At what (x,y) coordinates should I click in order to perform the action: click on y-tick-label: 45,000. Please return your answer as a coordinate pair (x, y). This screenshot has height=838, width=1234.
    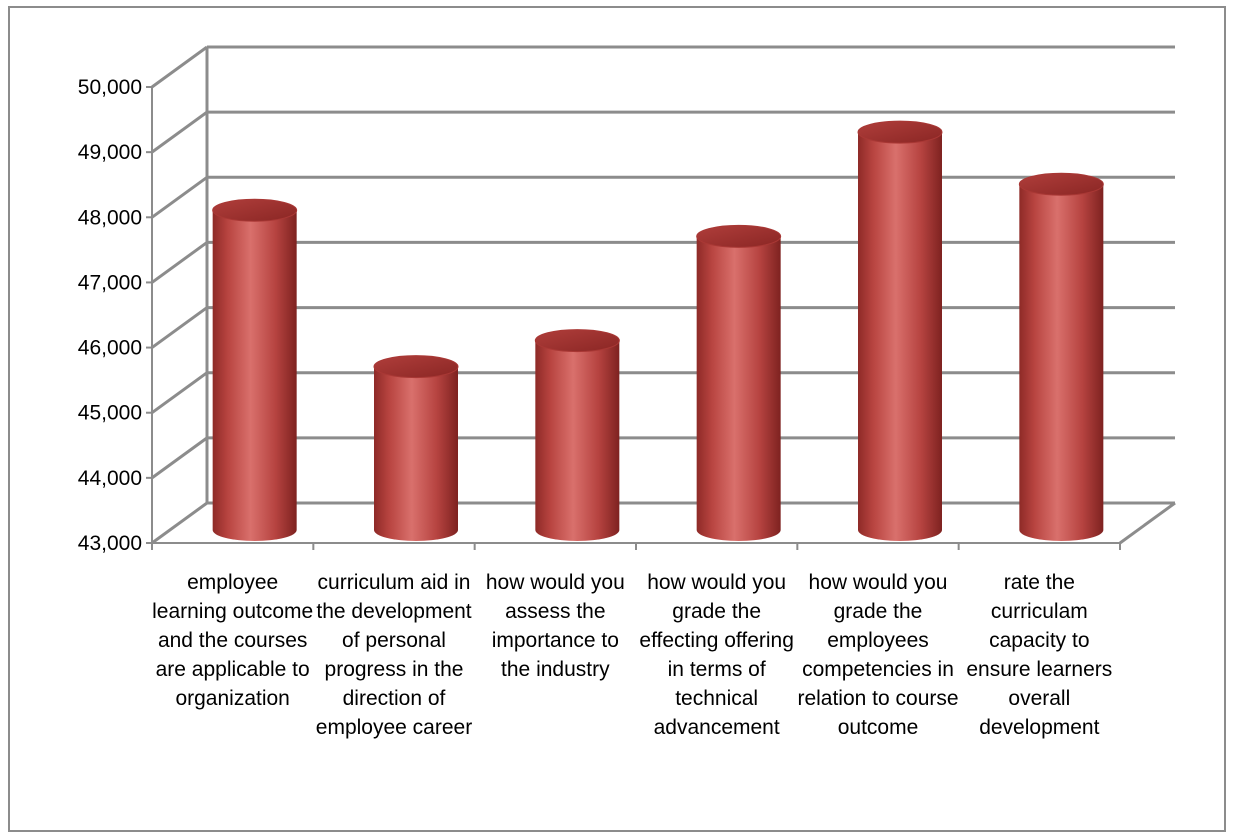
    Looking at the image, I should click on (110, 413).